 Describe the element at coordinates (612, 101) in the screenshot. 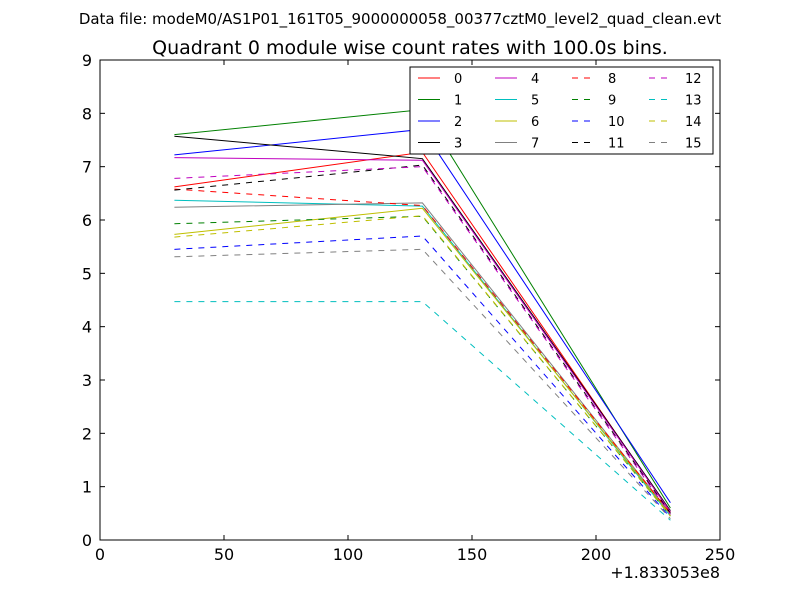

I see `legend-label-9: 9` at that location.